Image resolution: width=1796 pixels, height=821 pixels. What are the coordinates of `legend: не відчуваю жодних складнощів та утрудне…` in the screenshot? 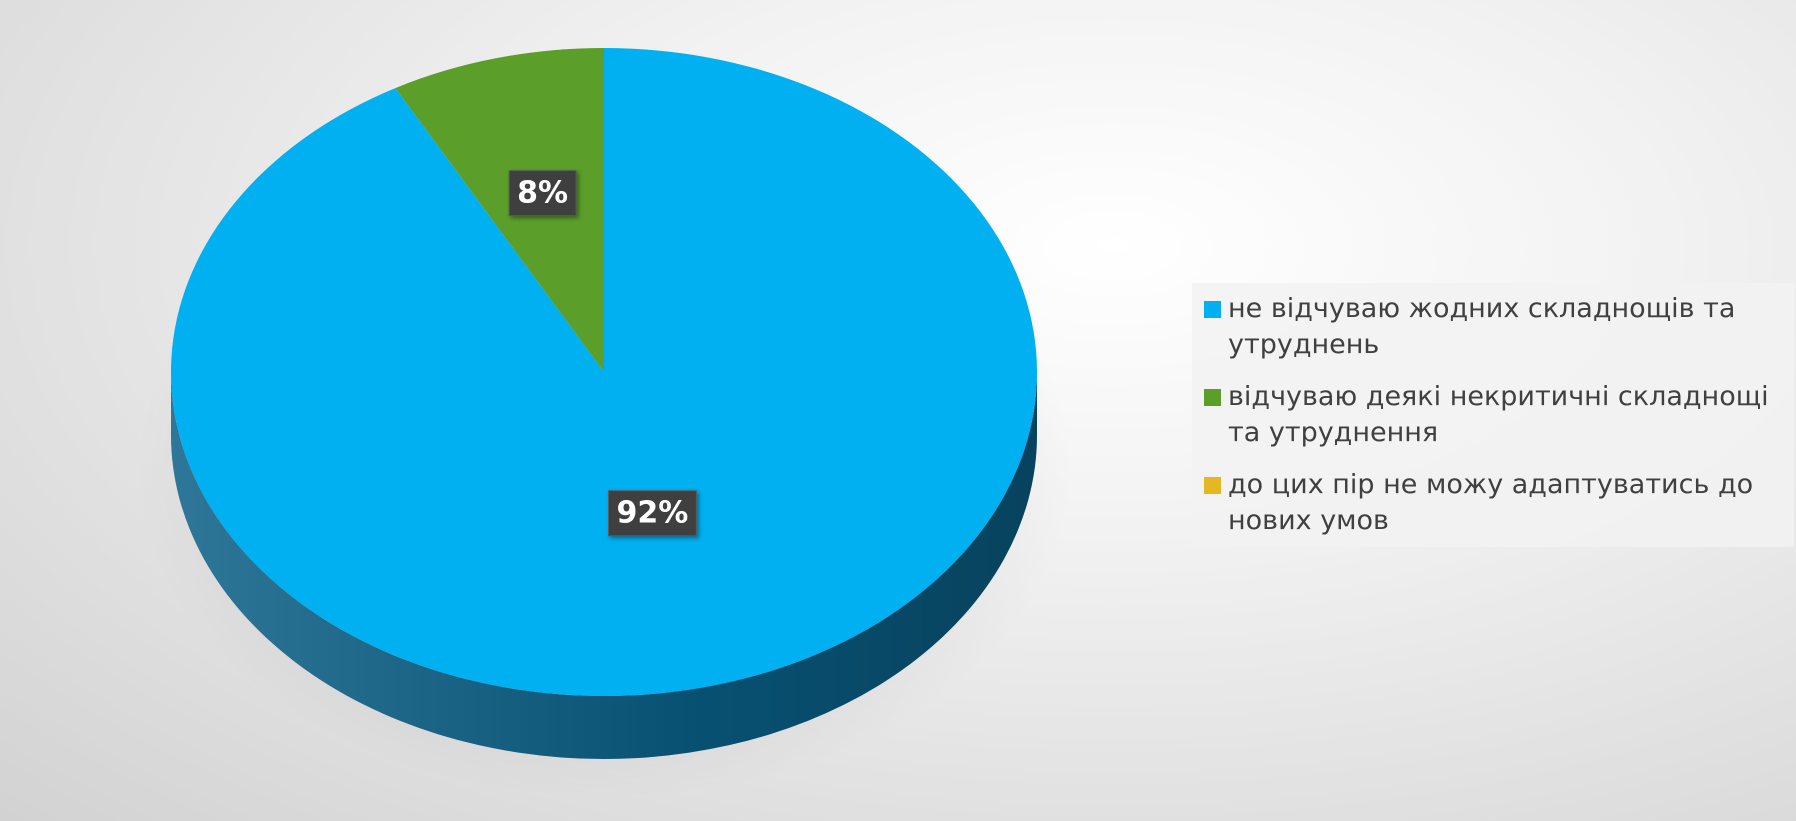 It's located at (1493, 415).